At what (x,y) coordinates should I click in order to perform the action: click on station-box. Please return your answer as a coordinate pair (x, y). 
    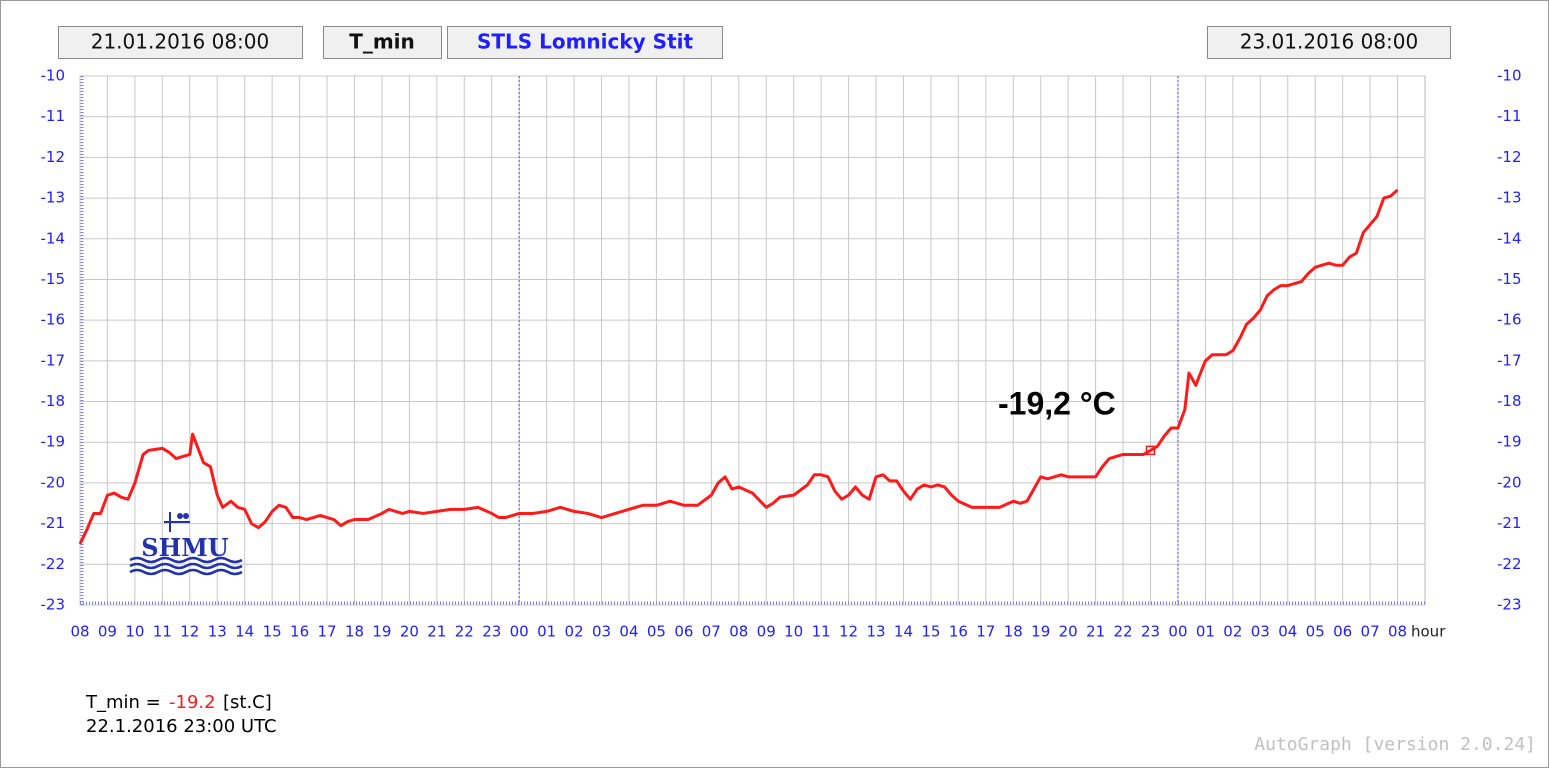
    Looking at the image, I should click on (585, 42).